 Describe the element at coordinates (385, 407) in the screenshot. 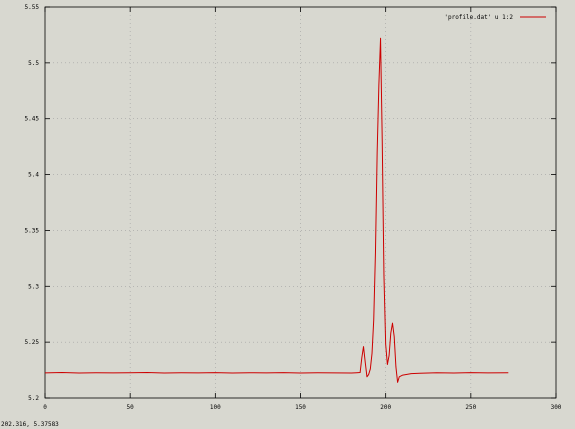

I see `x-tick-label: 200` at that location.